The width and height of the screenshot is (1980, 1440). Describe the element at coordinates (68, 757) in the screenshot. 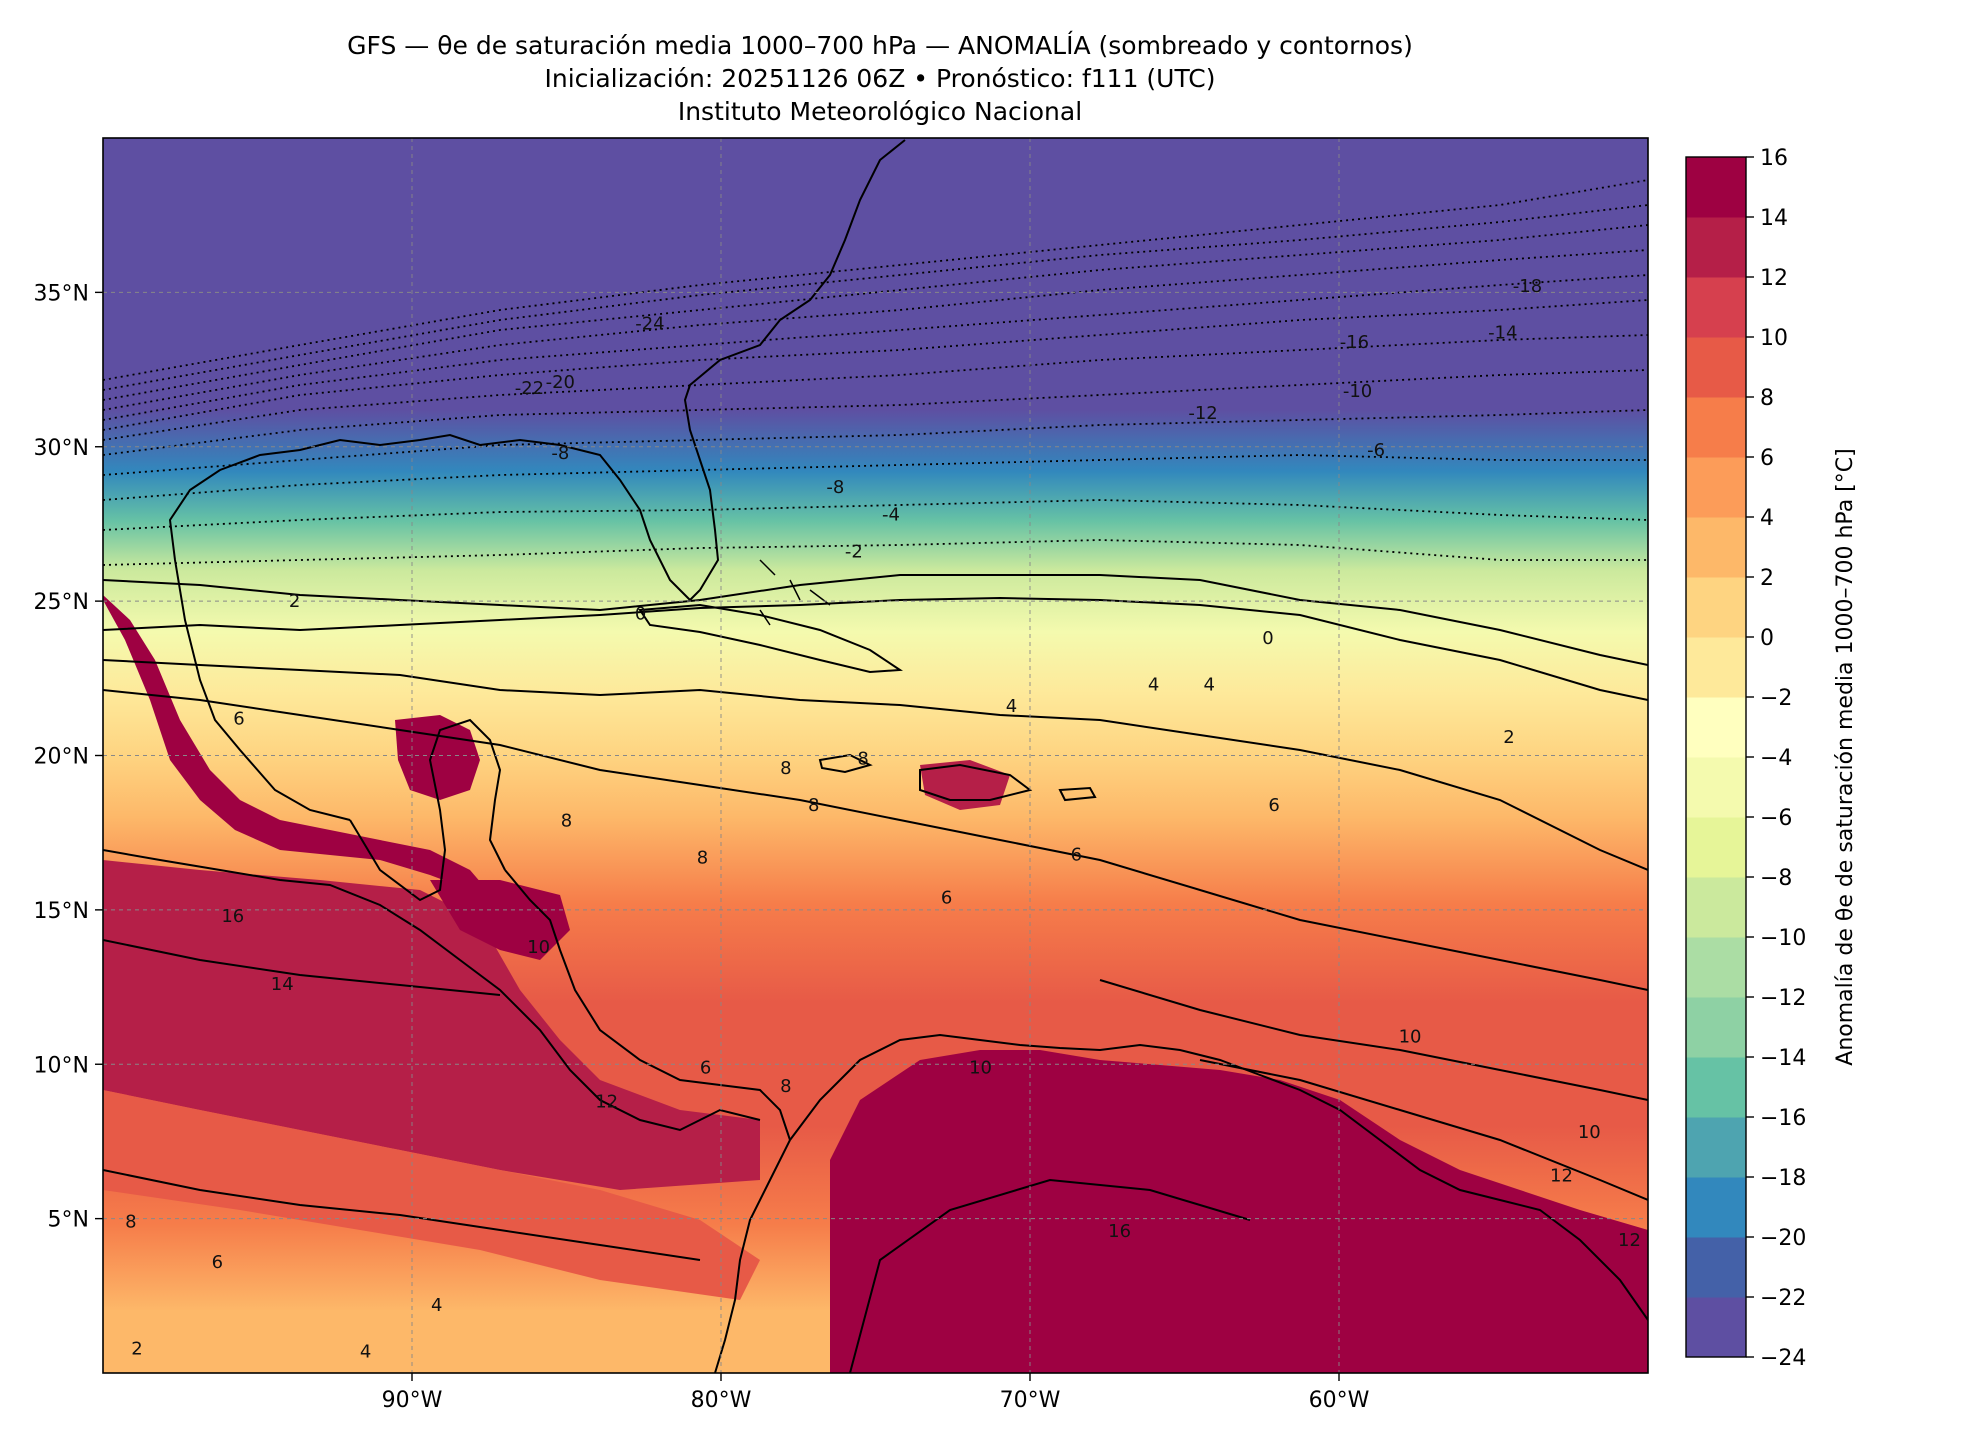

I see `latitude-axis: 35°N 30°N 25°N 20°N 15°N 10°N 5°N` at that location.